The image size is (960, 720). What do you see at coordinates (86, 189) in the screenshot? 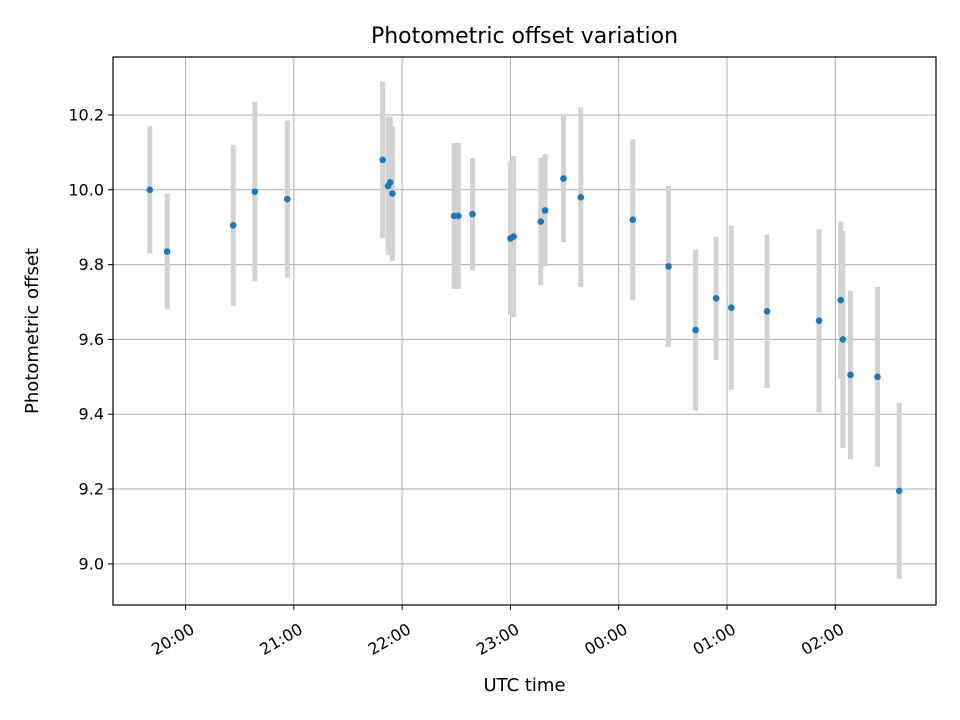
I see `y-tick-label: 10.0` at bounding box center [86, 189].